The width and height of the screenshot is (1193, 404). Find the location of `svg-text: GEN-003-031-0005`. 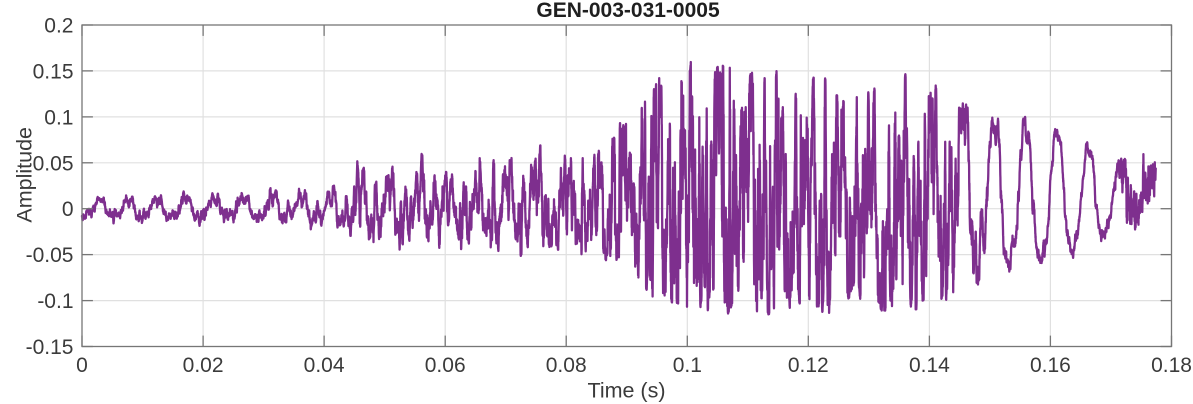

svg-text: GEN-003-031-0005 is located at coordinates (628, 11).